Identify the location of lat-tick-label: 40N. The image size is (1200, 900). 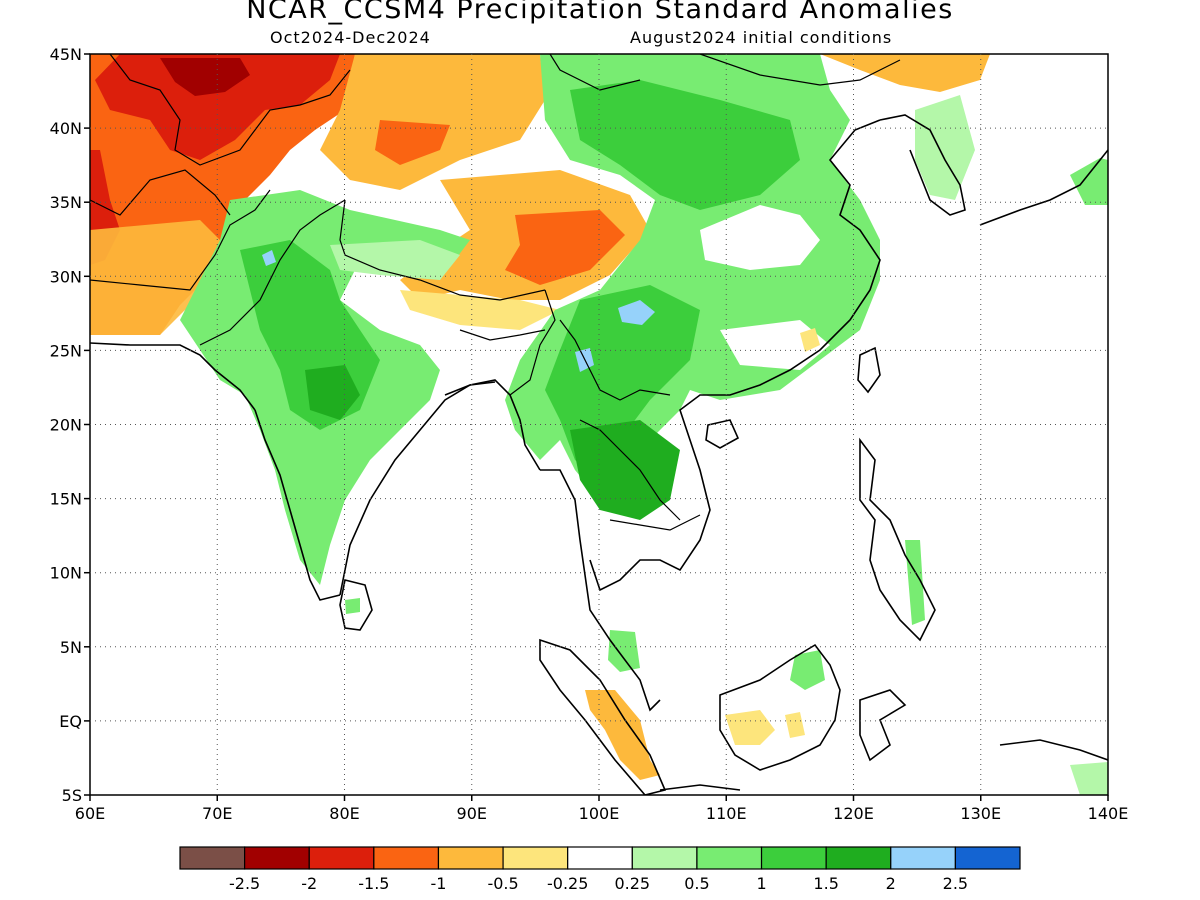
(66, 128).